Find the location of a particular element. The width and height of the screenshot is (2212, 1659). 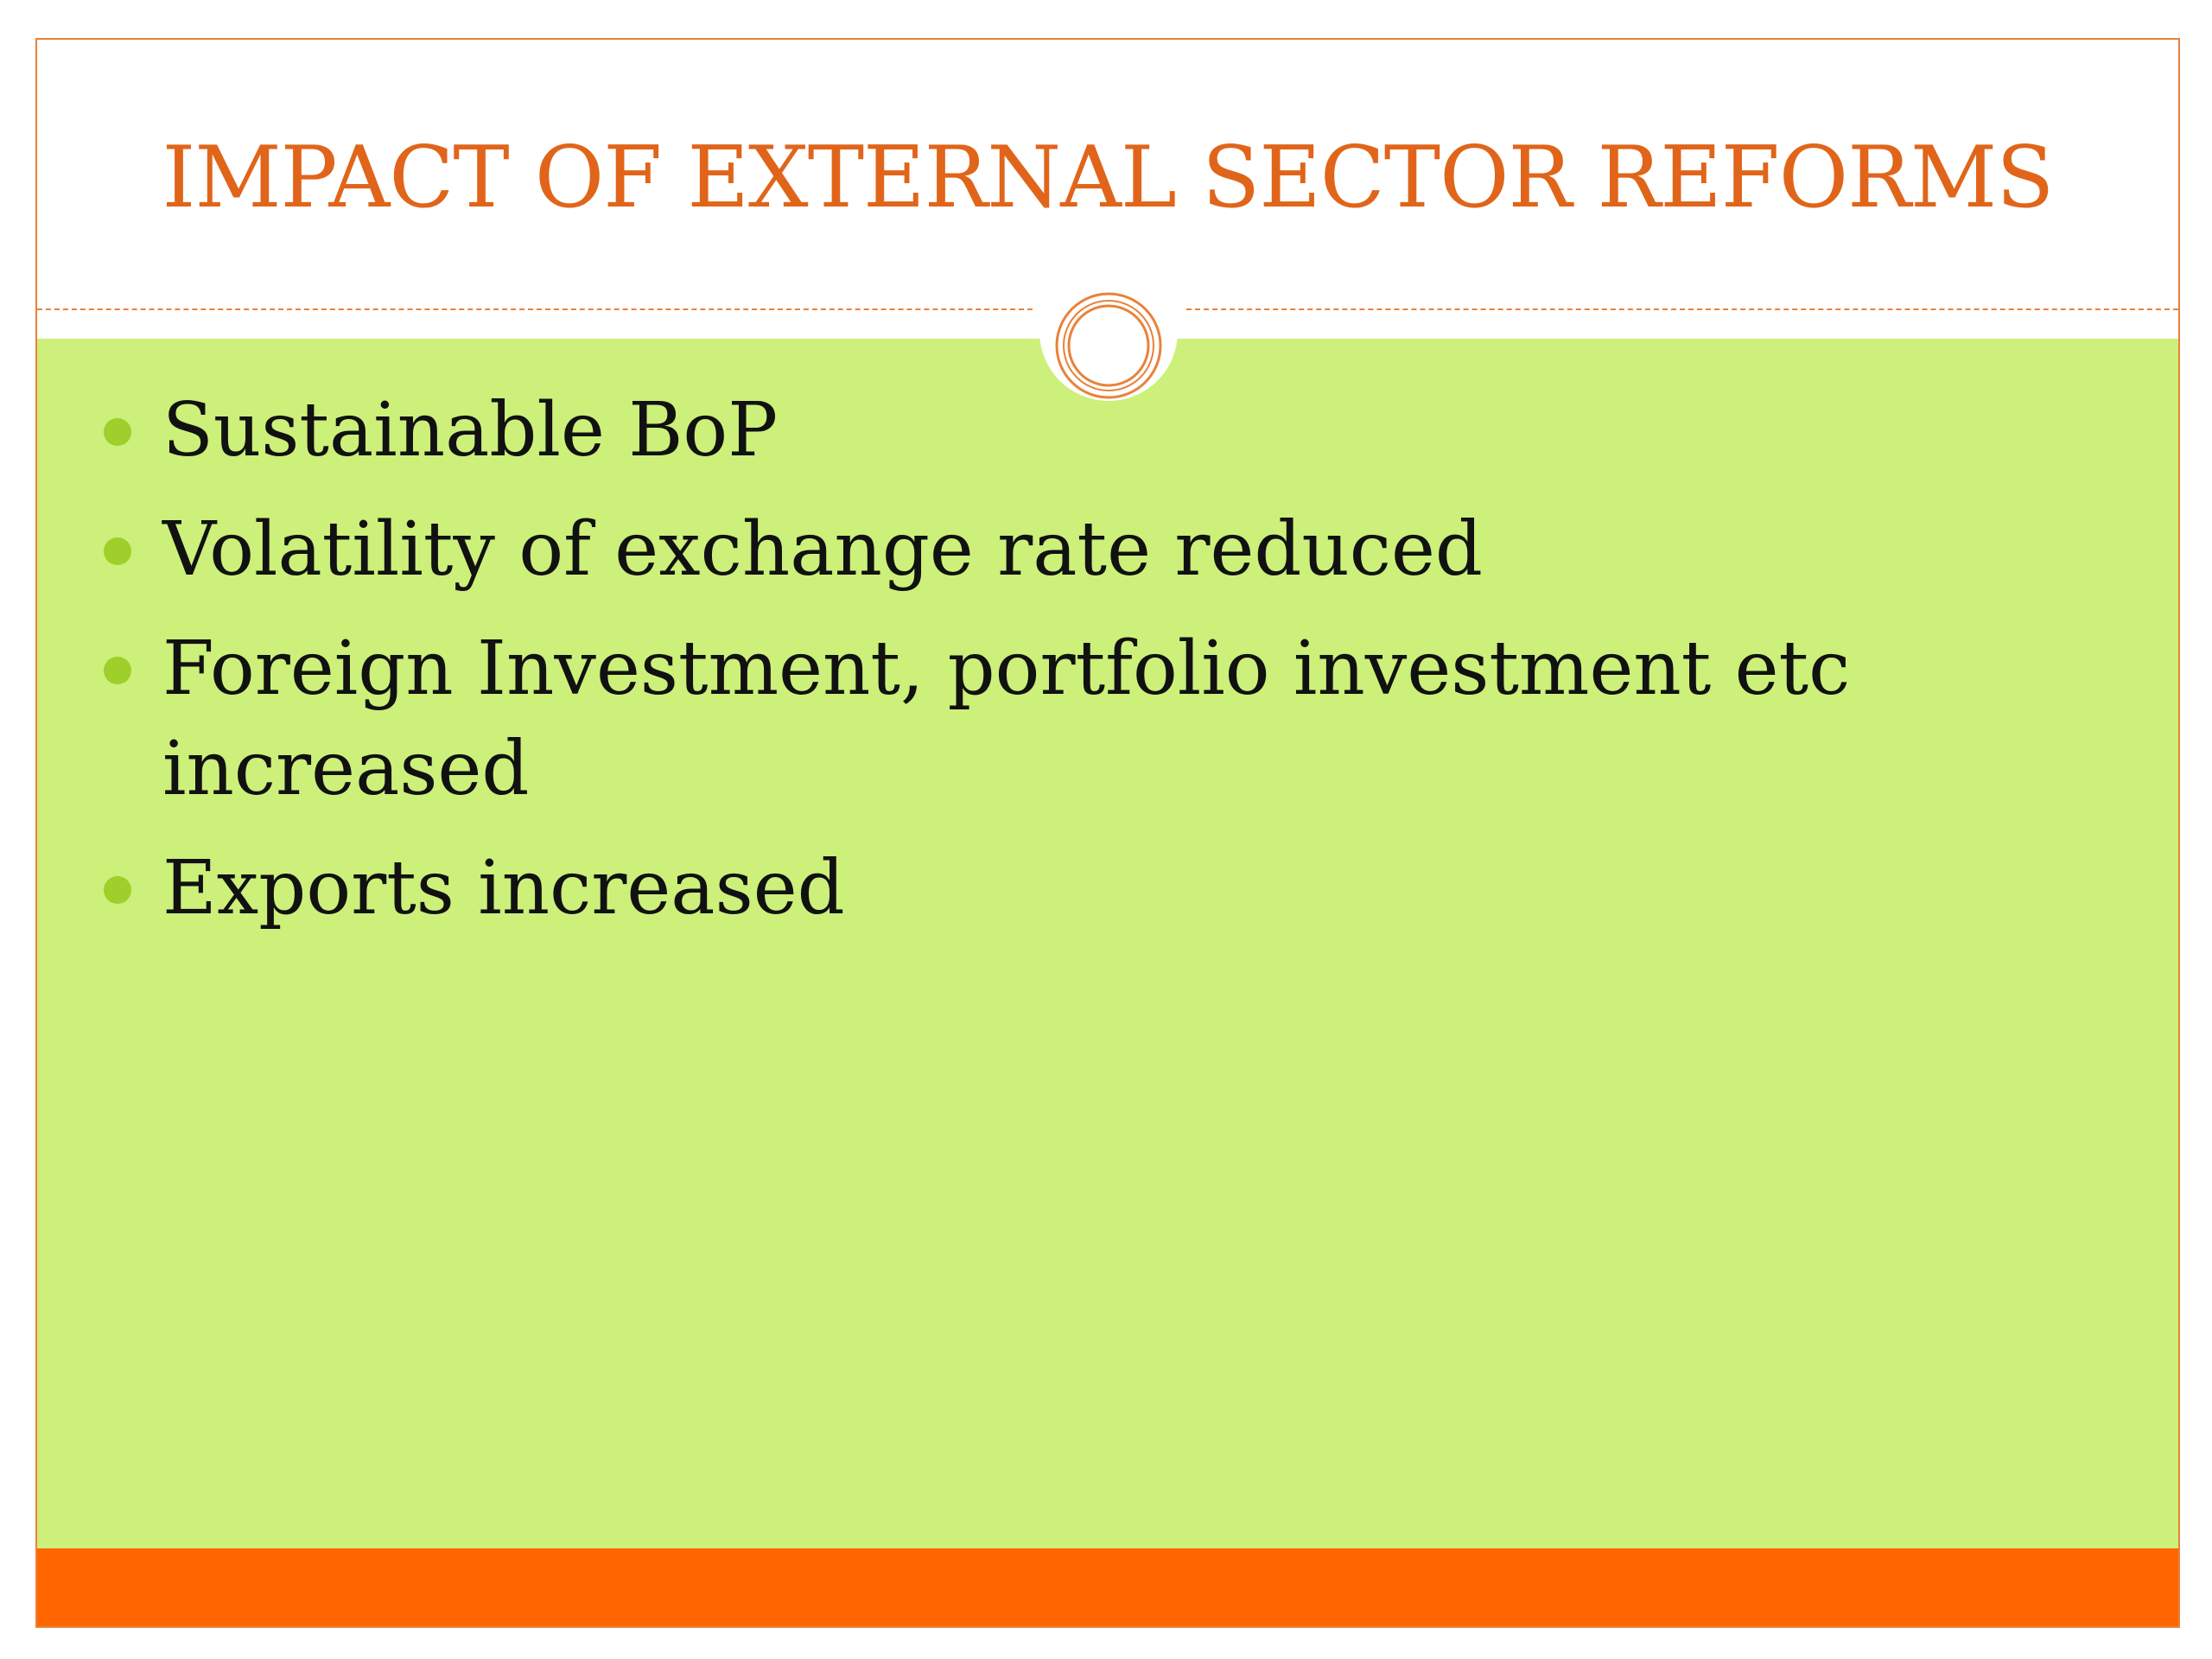

bullet-text: Exports increased is located at coordinates (504, 888).